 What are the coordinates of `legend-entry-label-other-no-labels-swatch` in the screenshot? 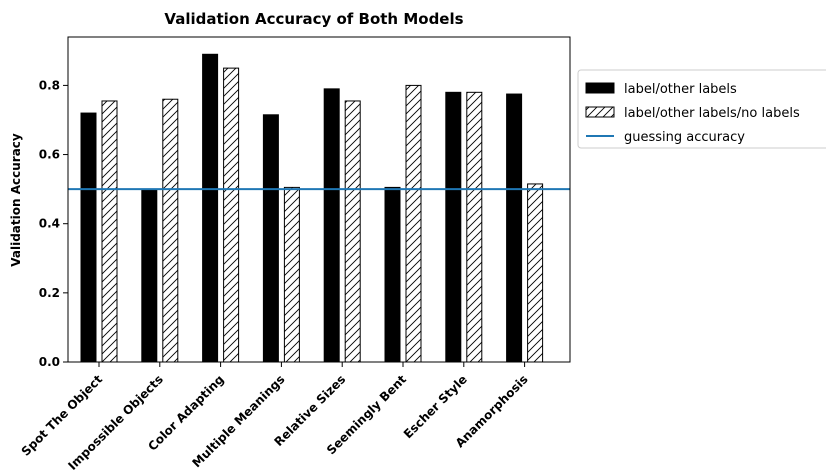 It's located at (600, 112).